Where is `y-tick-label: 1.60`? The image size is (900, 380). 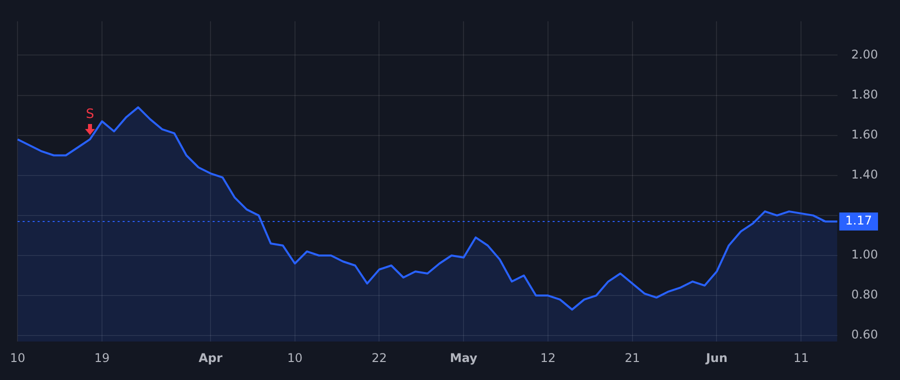 y-tick-label: 1.60 is located at coordinates (864, 134).